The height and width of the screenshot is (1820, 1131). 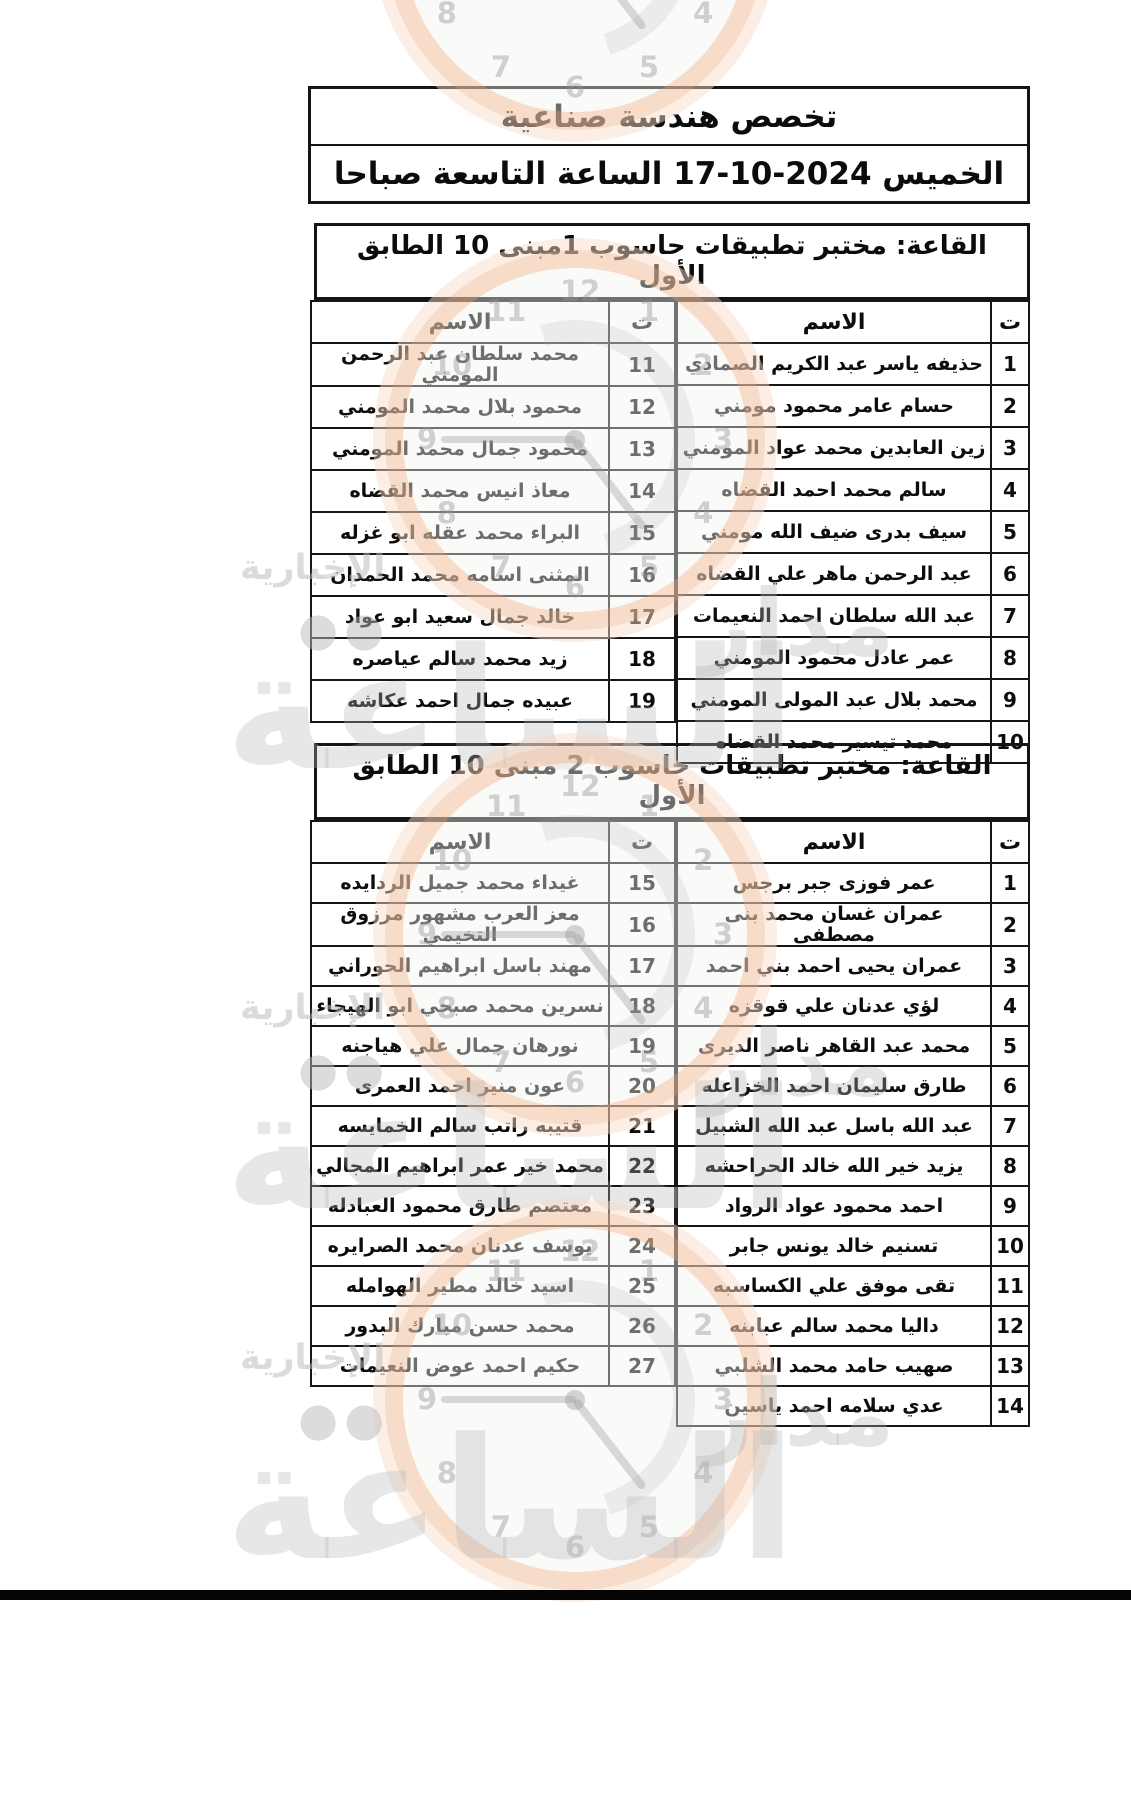 What do you see at coordinates (460, 924) in the screenshot?
I see `student-name: معز العرب مشهور مرزوق التخيمي` at bounding box center [460, 924].